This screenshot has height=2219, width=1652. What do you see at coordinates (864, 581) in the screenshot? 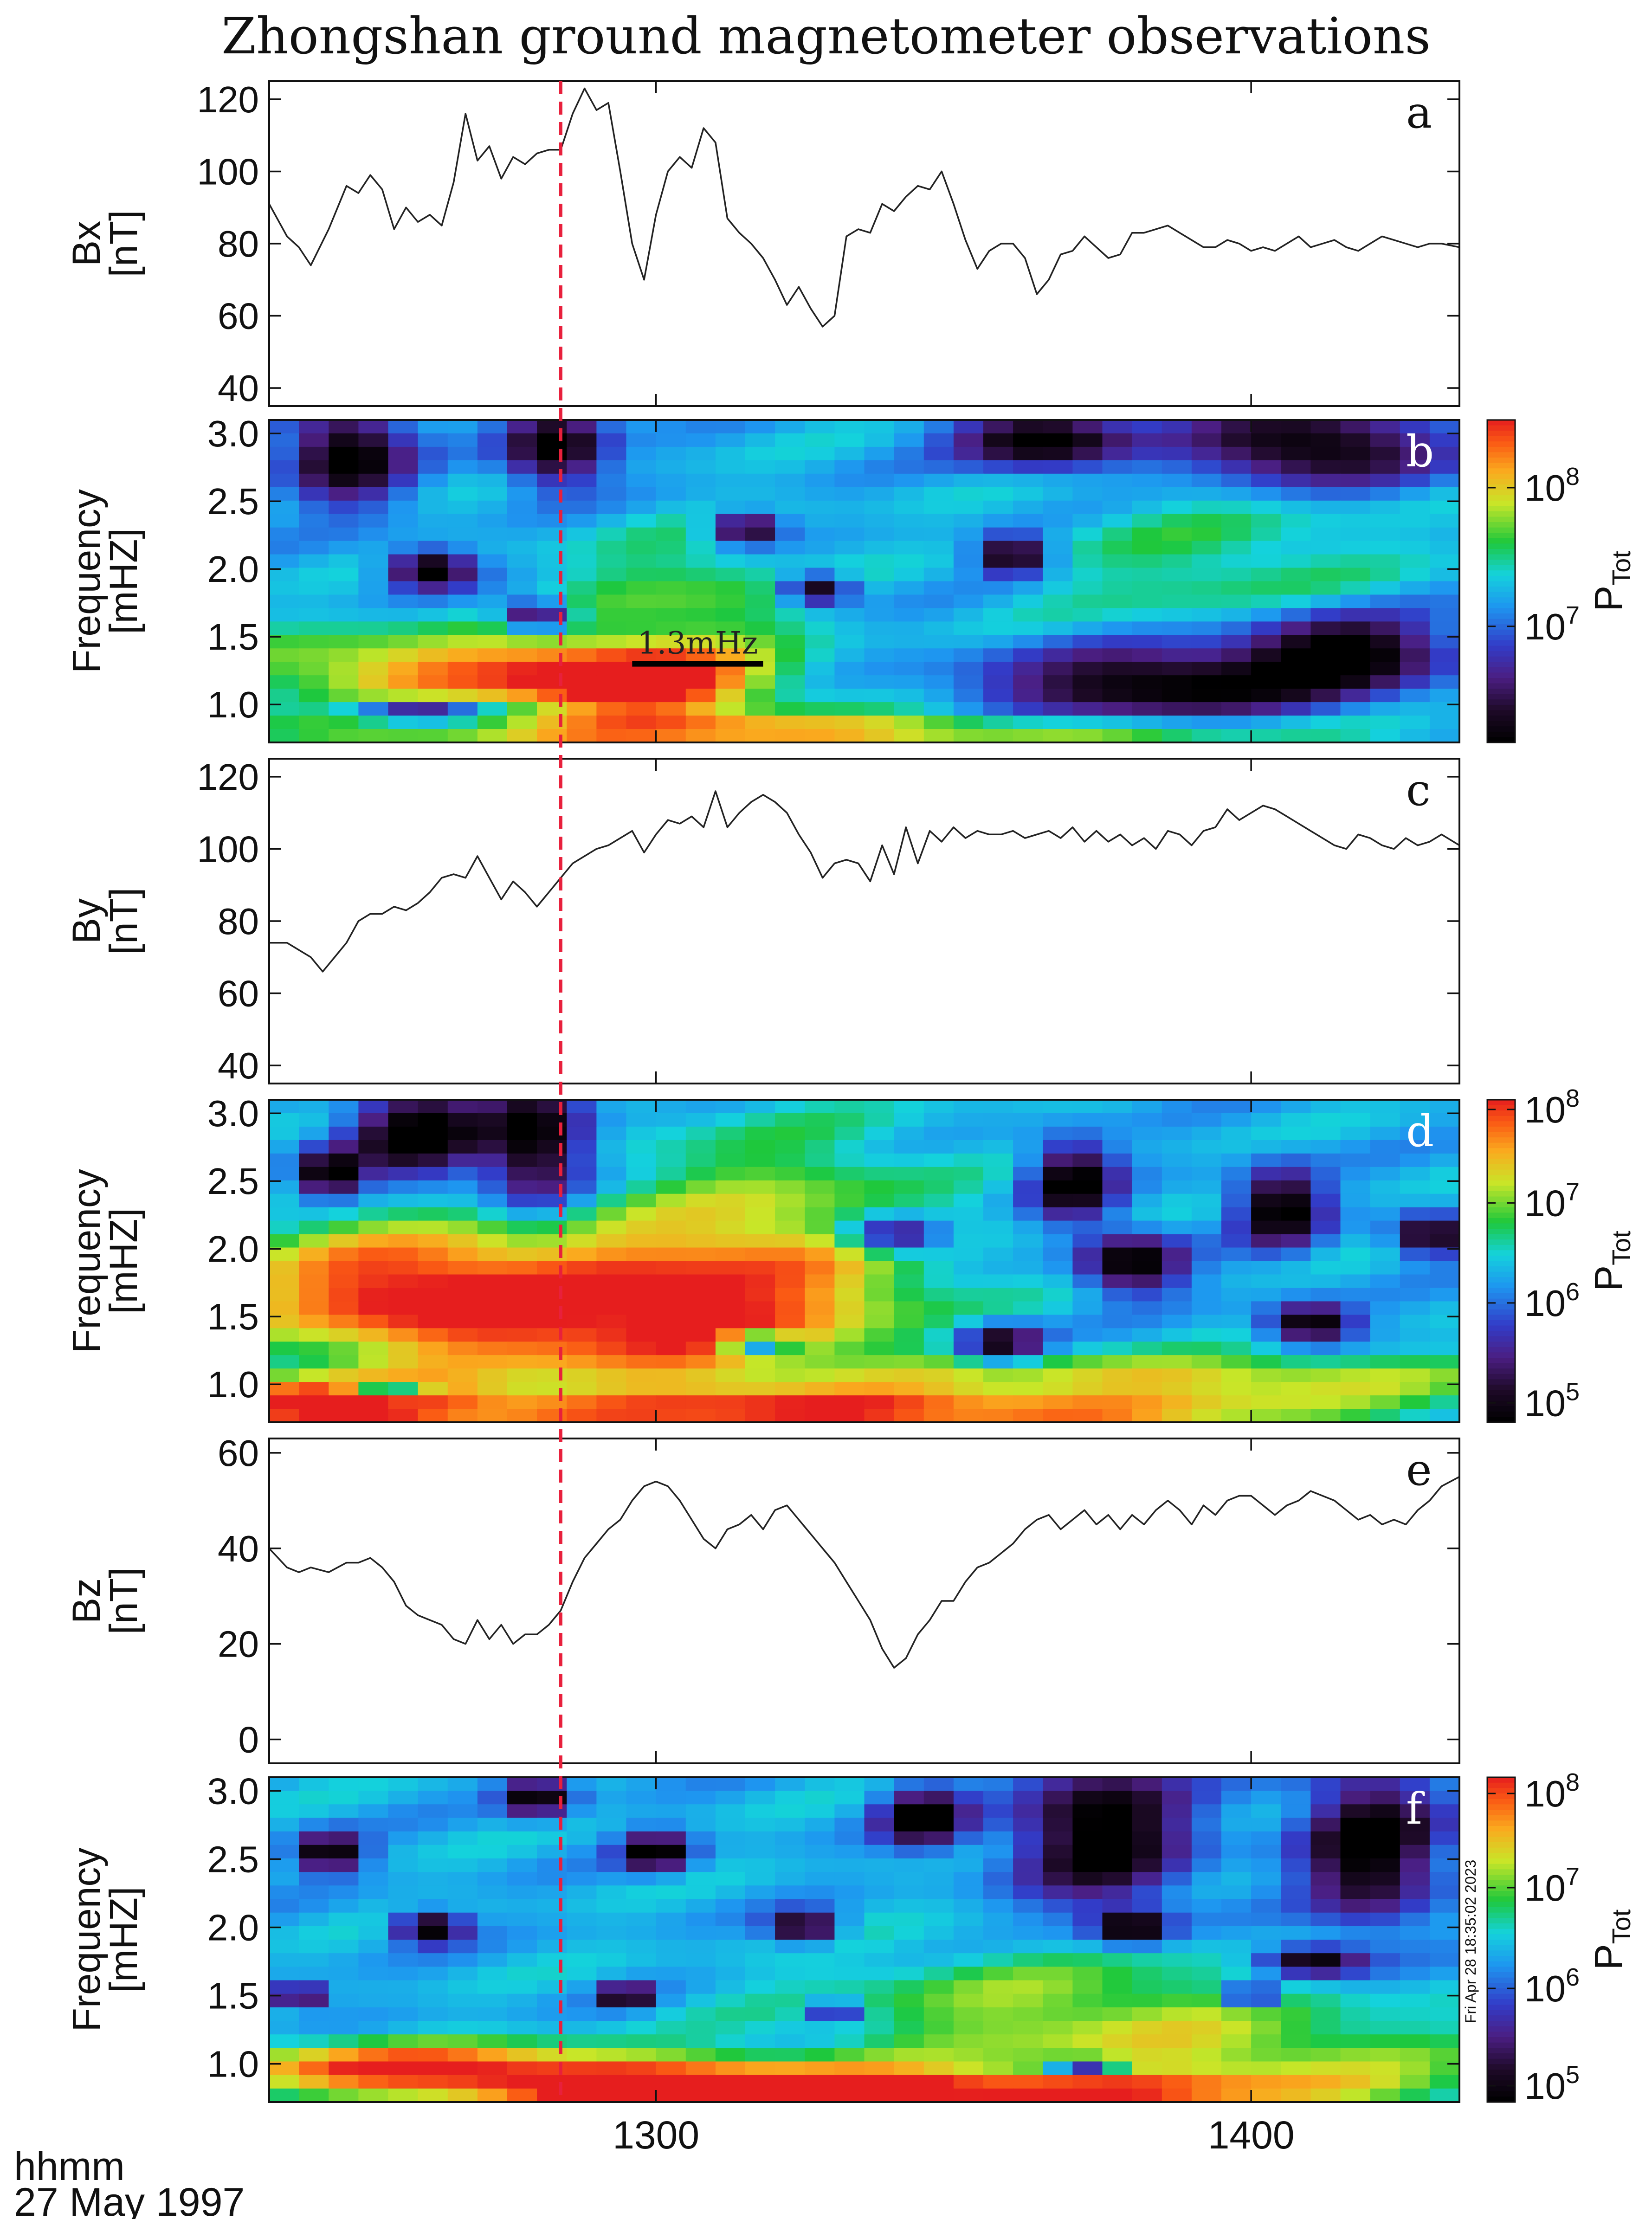
I see `plot-frame` at bounding box center [864, 581].